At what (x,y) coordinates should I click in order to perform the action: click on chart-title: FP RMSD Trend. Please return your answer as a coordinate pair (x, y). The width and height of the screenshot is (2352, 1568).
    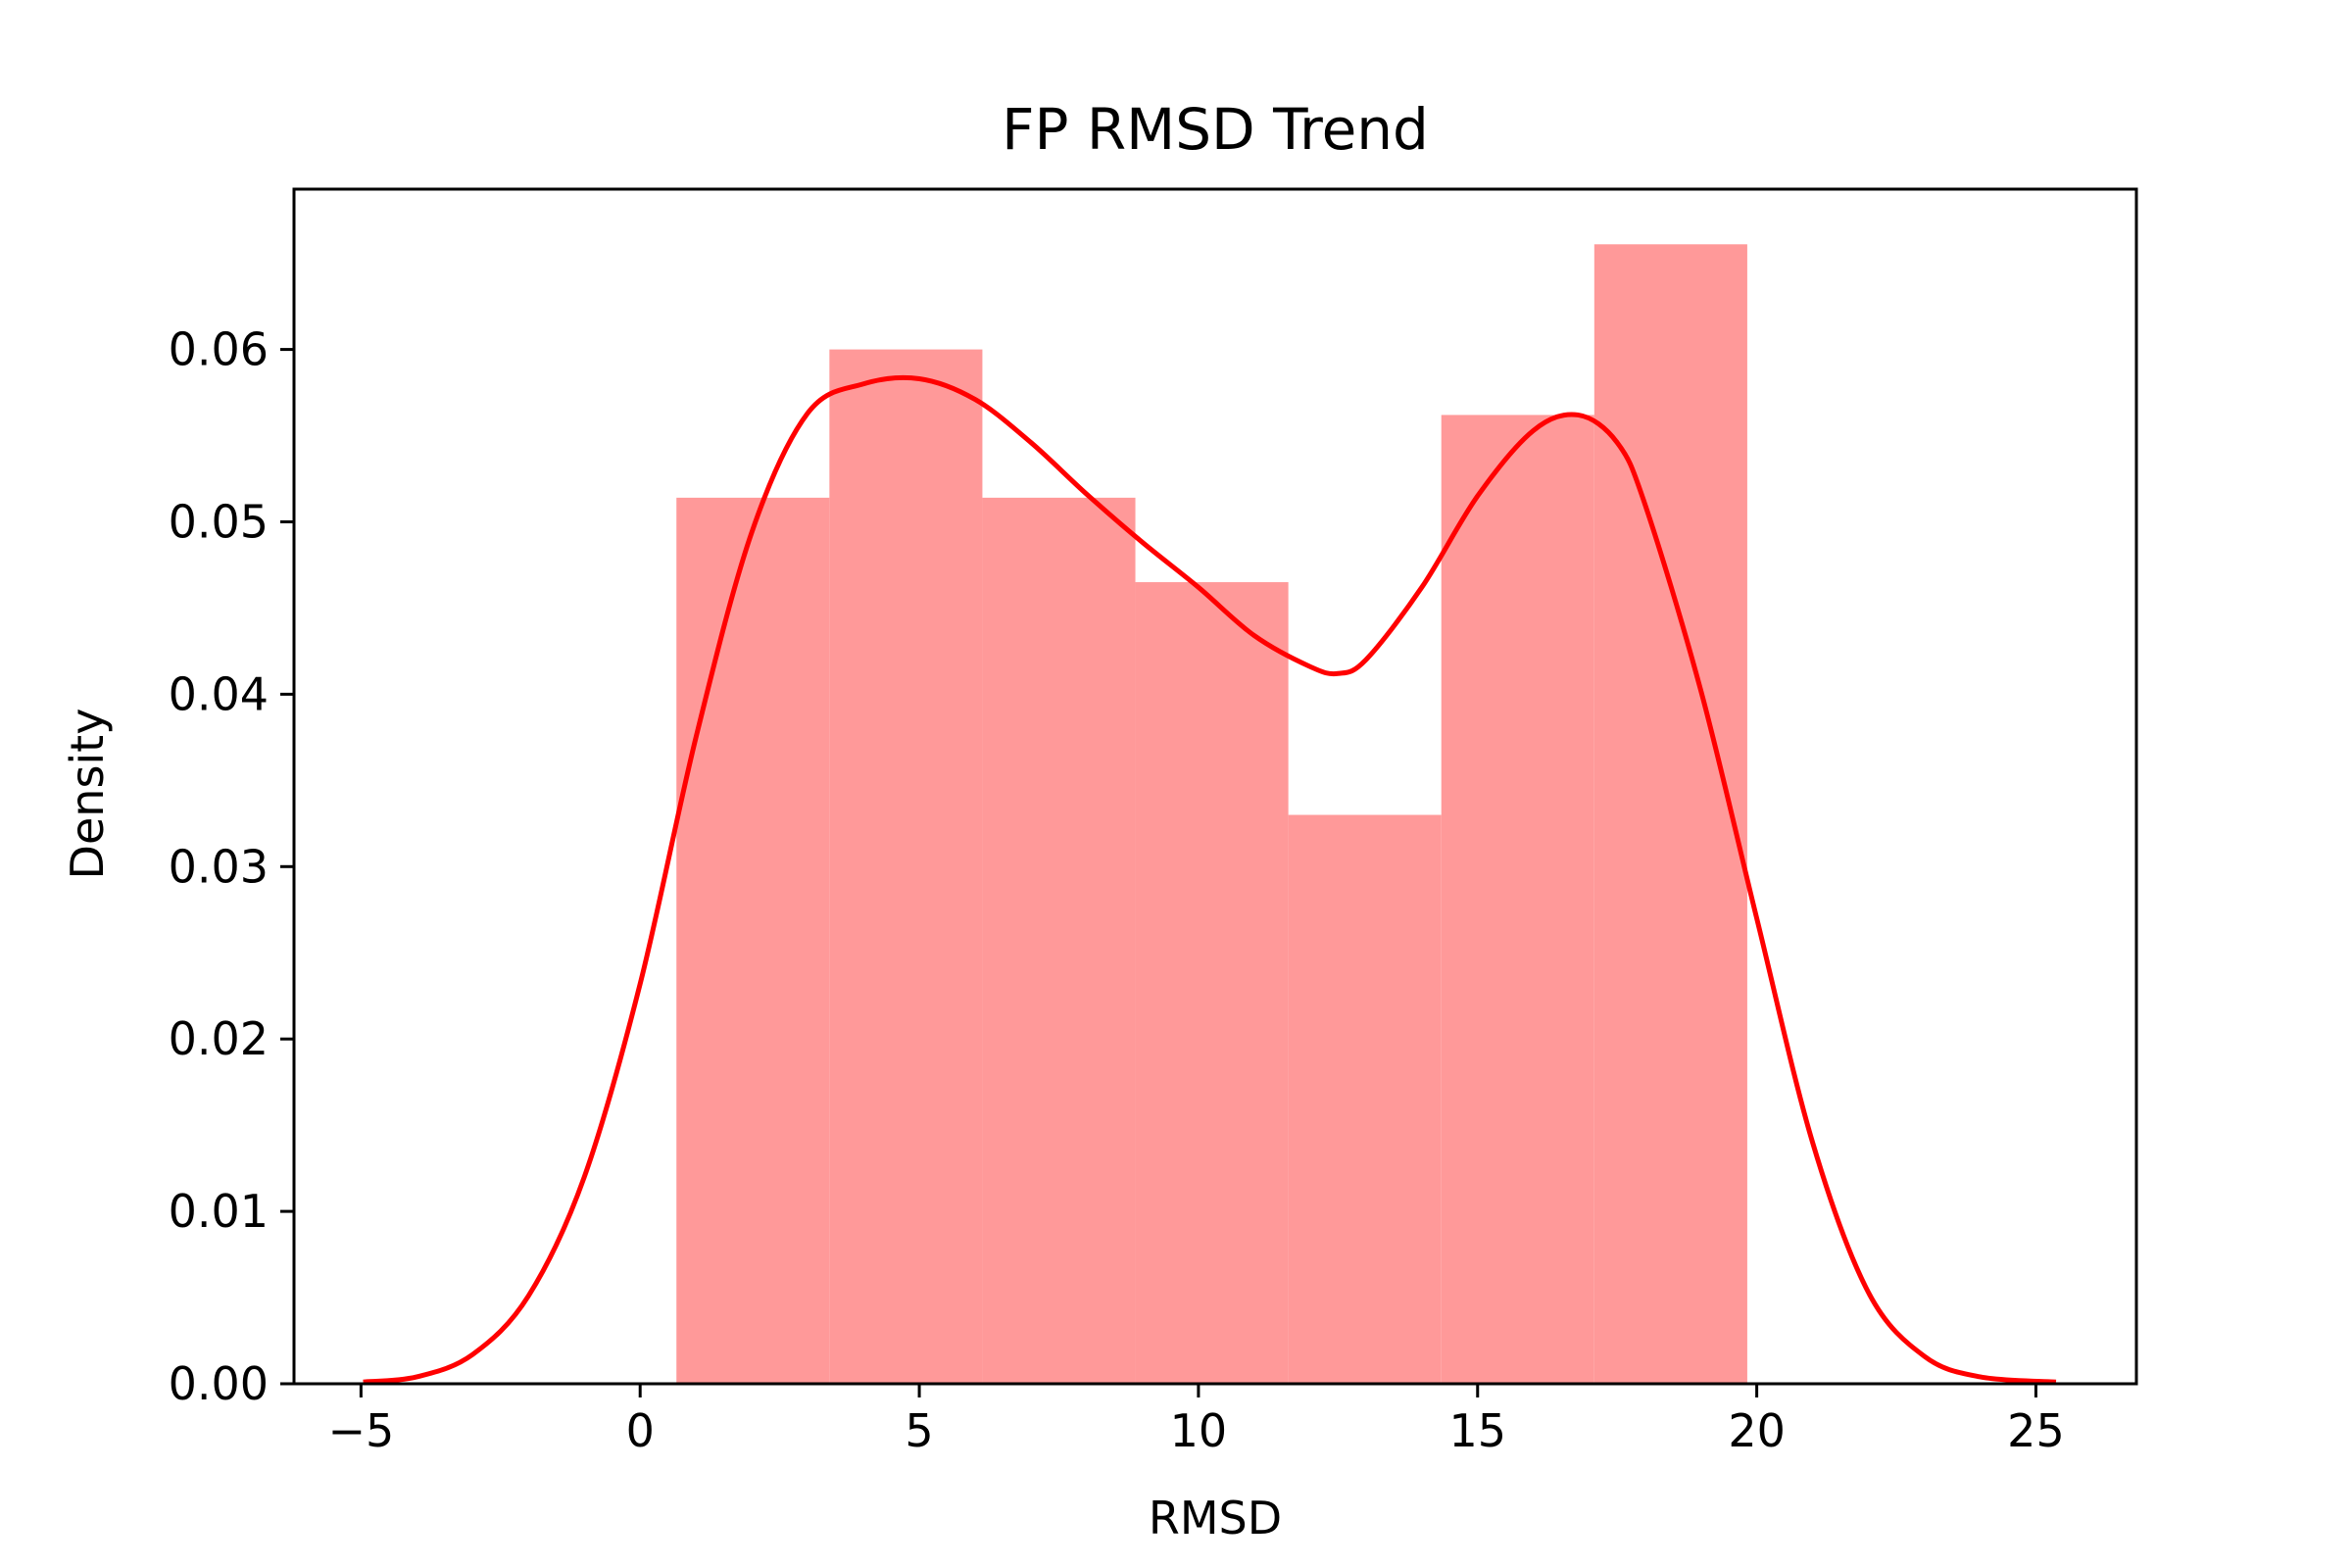
    Looking at the image, I should click on (1215, 129).